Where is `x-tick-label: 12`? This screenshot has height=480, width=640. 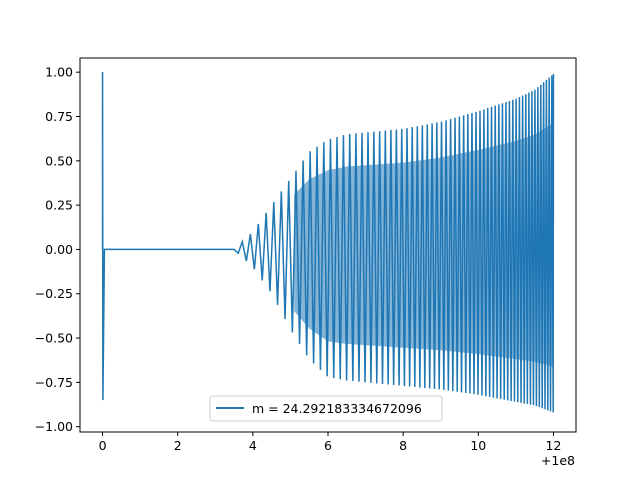 x-tick-label: 12 is located at coordinates (554, 445).